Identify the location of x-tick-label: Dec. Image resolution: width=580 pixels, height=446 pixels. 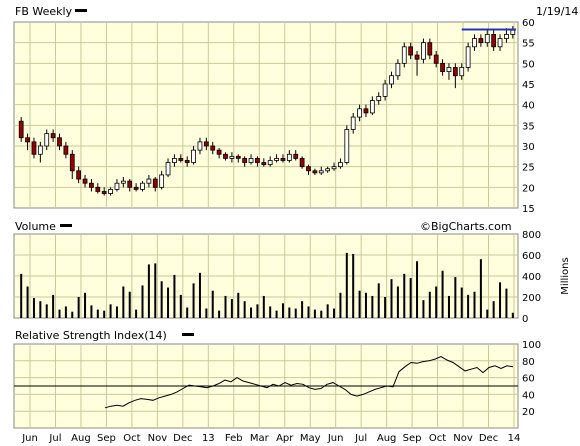
(182, 438).